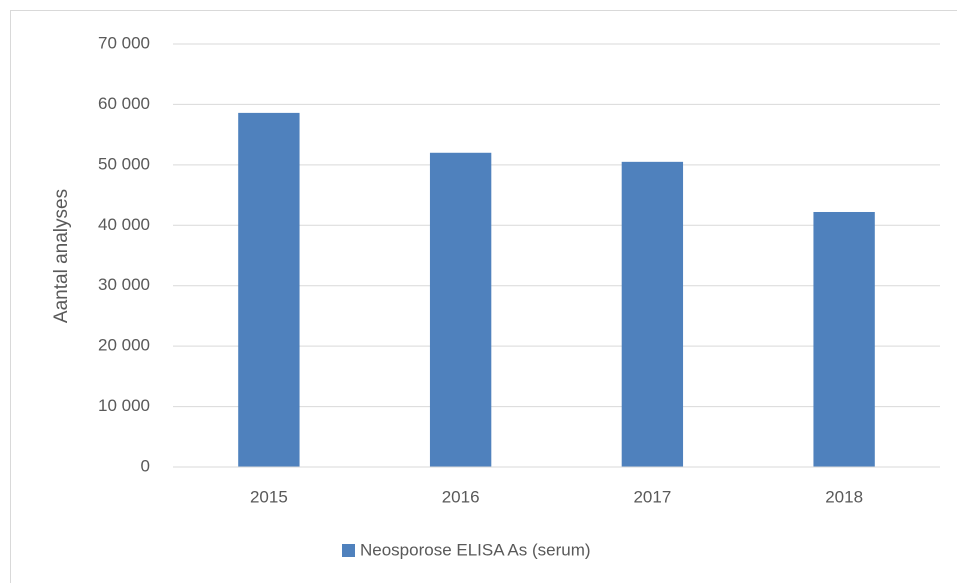  I want to click on y-tick-label: 40 000, so click(124, 224).